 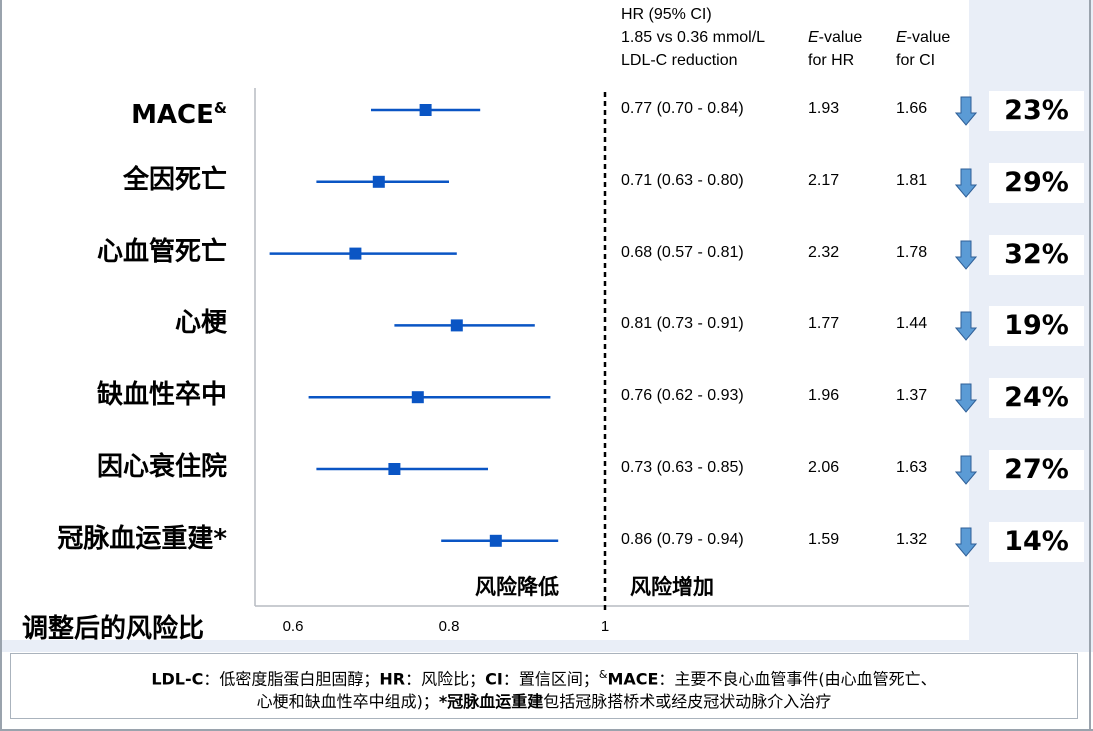 I want to click on footnote-revasc-def: 包括冠脉搭桥术或经皮冠状动脉介入治疗, so click(x=687, y=702).